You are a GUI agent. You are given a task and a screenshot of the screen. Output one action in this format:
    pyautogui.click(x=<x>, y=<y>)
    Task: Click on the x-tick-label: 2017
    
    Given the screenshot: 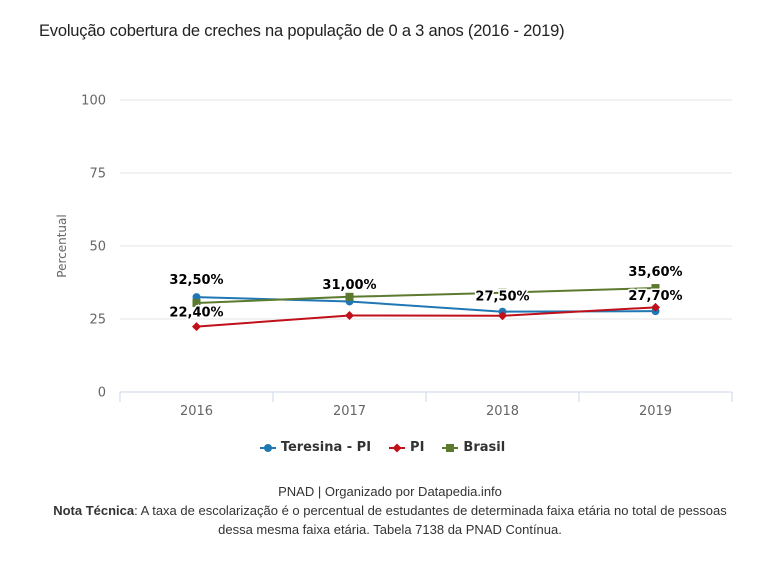 What is the action you would take?
    pyautogui.click(x=349, y=411)
    